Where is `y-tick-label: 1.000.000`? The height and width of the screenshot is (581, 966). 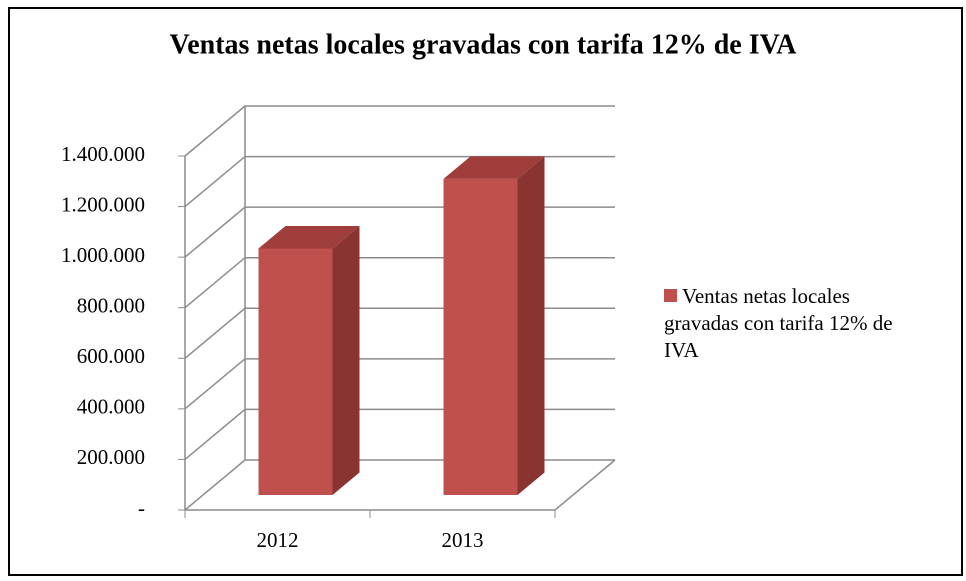
y-tick-label: 1.000.000 is located at coordinates (103, 255).